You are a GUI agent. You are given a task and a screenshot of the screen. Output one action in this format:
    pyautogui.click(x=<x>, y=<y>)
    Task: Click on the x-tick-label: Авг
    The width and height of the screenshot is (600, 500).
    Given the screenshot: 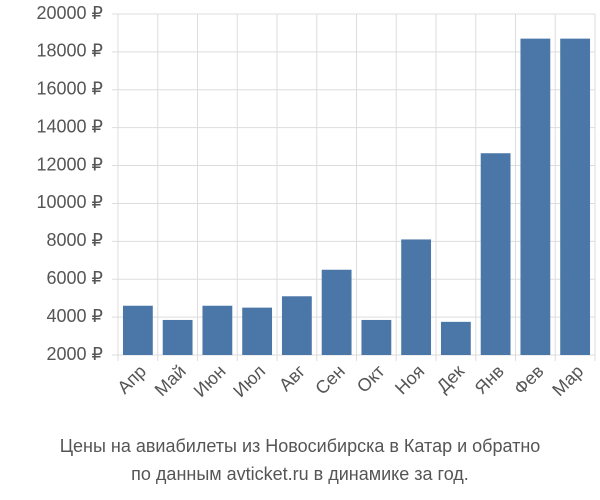 What is the action you would take?
    pyautogui.click(x=292, y=378)
    